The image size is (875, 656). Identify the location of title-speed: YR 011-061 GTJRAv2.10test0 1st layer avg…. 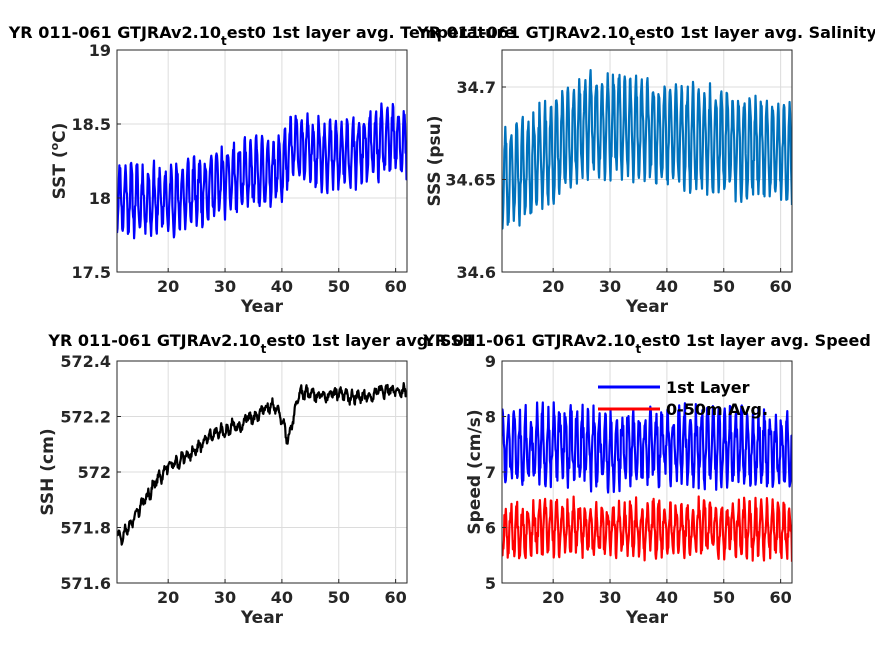
(646, 343).